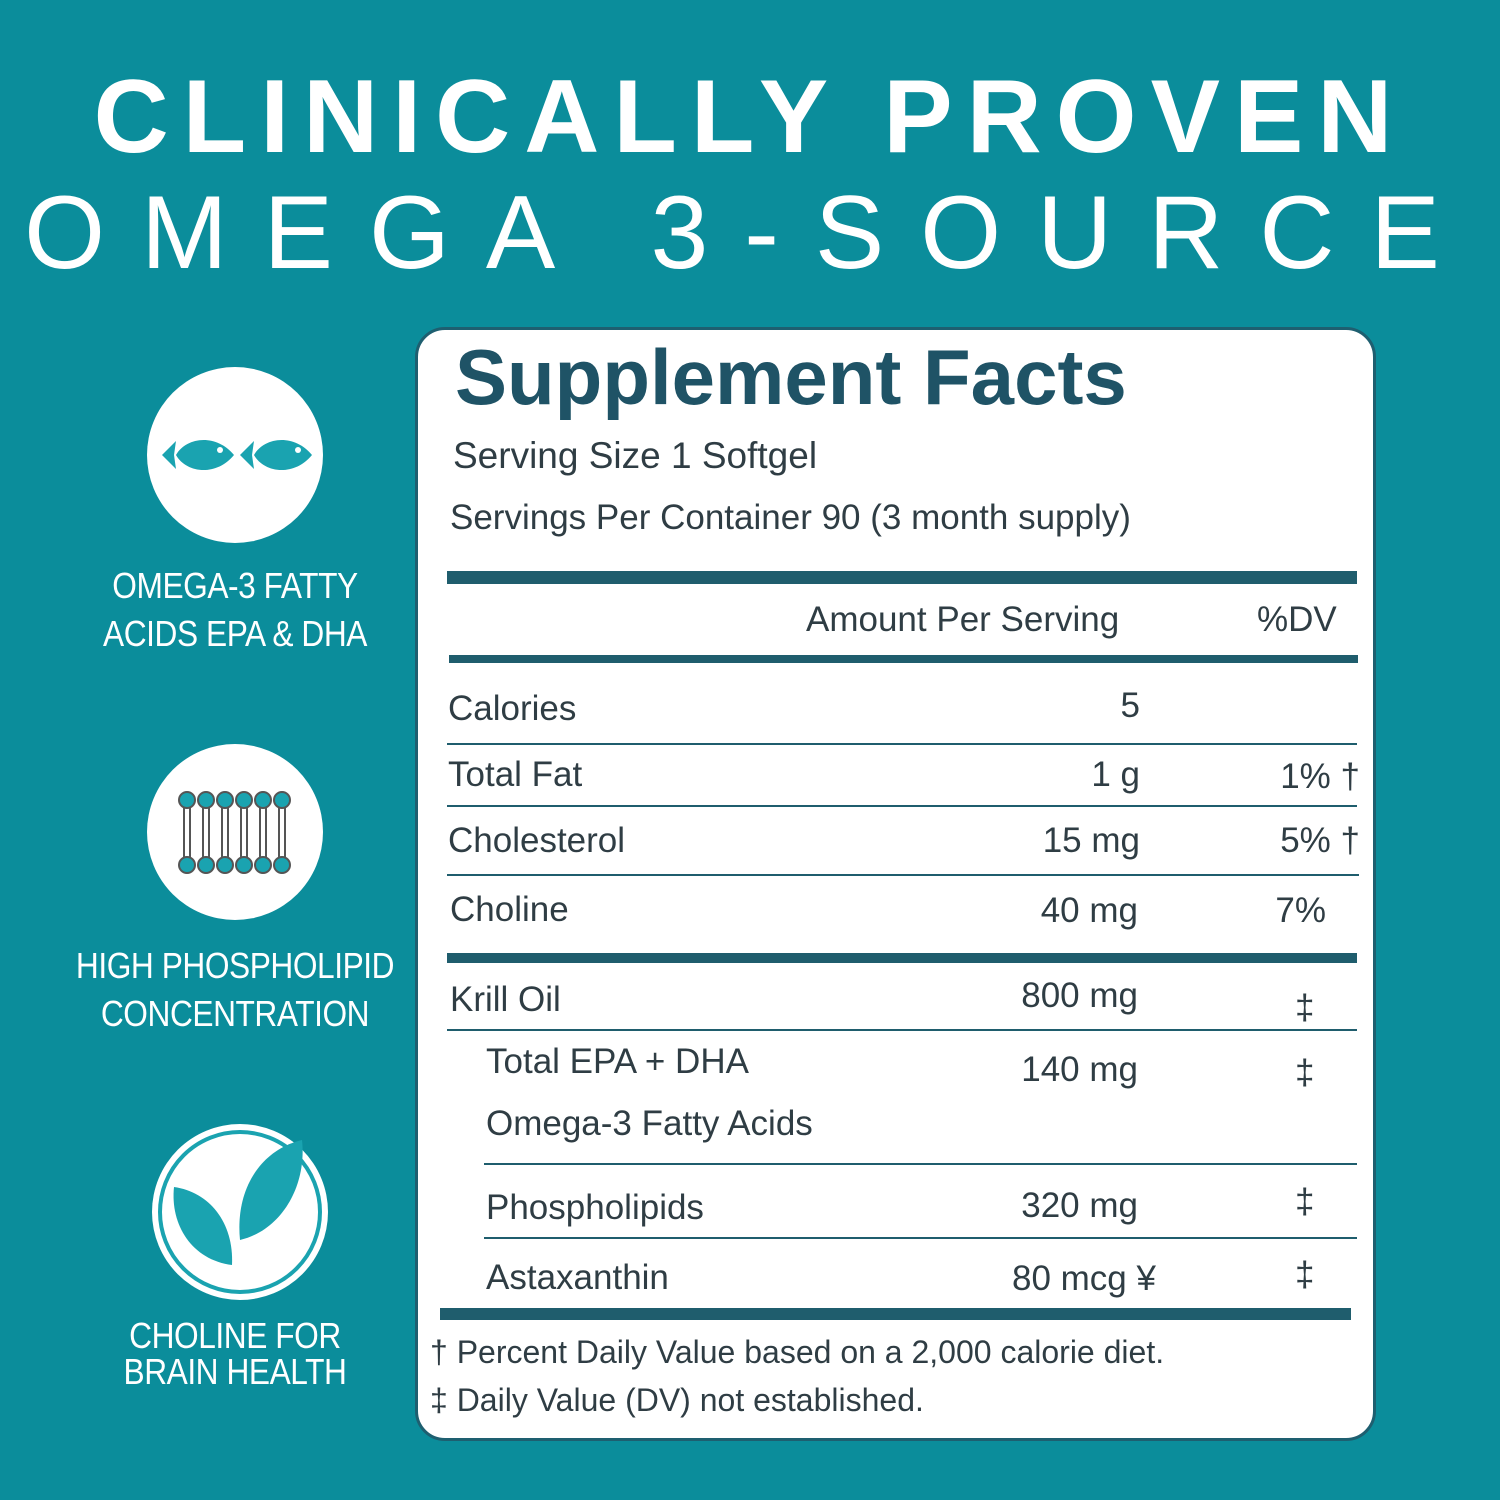  I want to click on feature-caption: HIGH PHOSPHOLIPID CONCENTRATION, so click(235, 990).